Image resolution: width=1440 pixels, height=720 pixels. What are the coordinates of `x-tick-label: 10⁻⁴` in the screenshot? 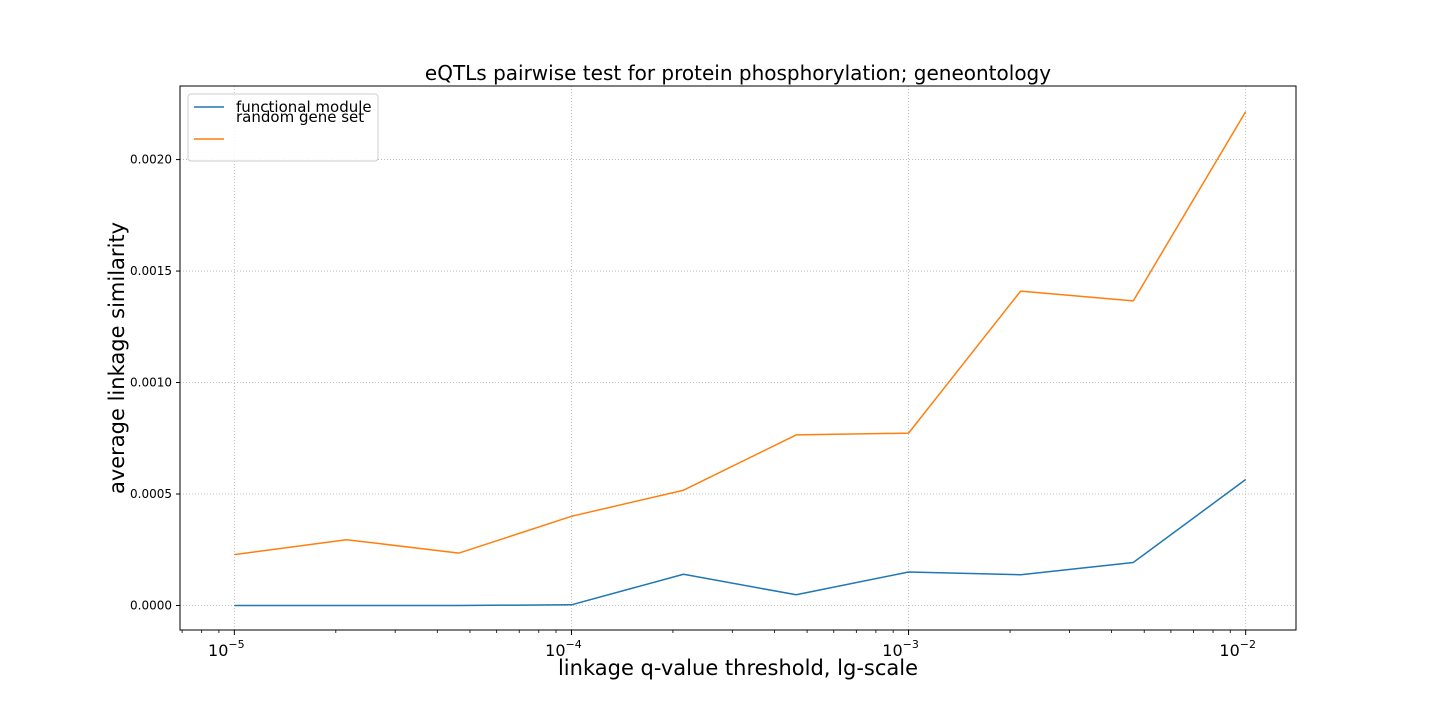 It's located at (563, 649).